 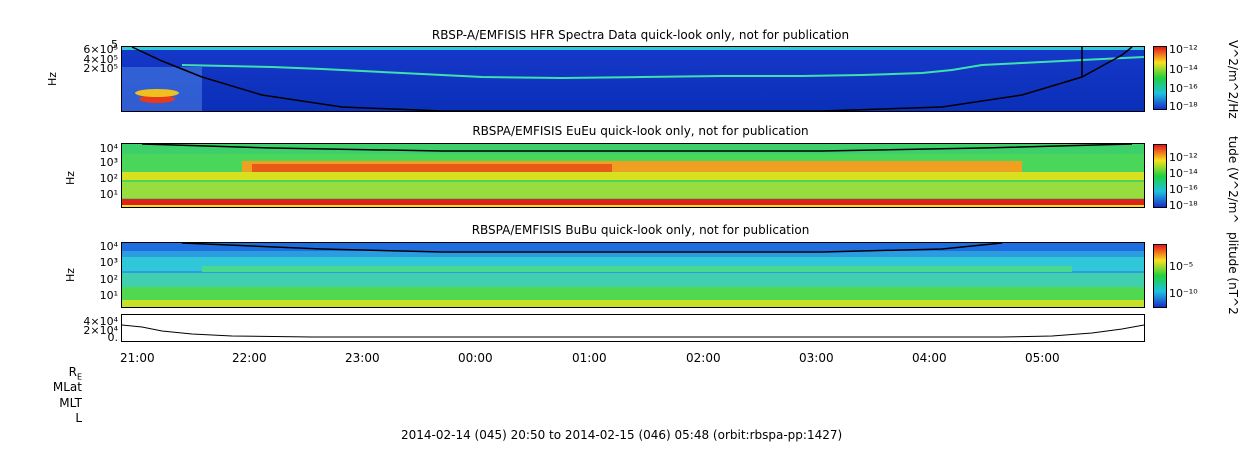 What do you see at coordinates (1160, 78) in the screenshot?
I see `panel1-colorbar` at bounding box center [1160, 78].